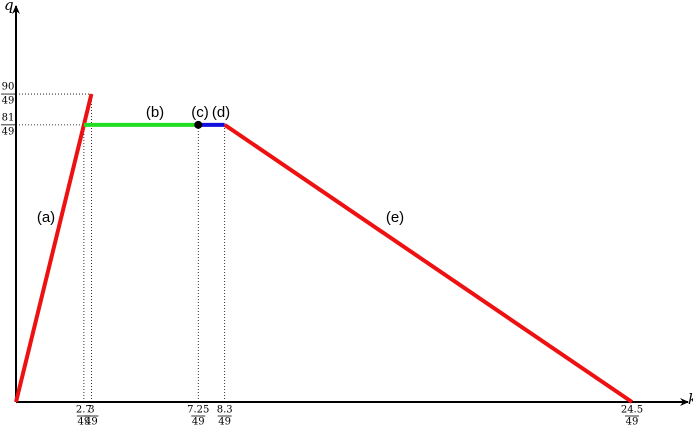 This screenshot has height=426, width=693. Describe the element at coordinates (632, 410) in the screenshot. I see `x-tick-numerator: 24.5` at that location.